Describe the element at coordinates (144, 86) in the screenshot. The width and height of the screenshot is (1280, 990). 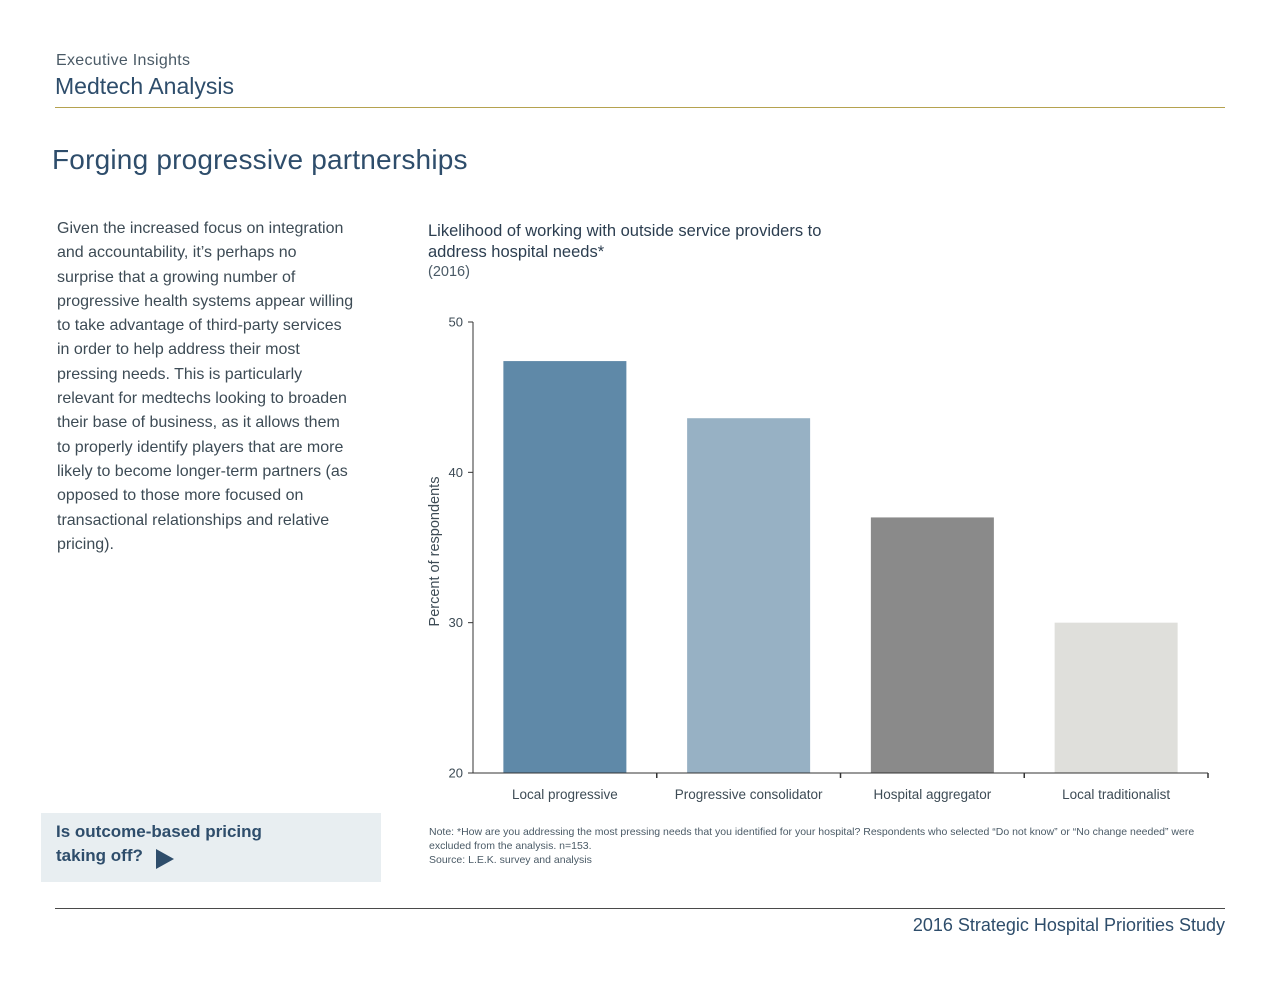
I see `header-title: Medtech Analysis` at that location.